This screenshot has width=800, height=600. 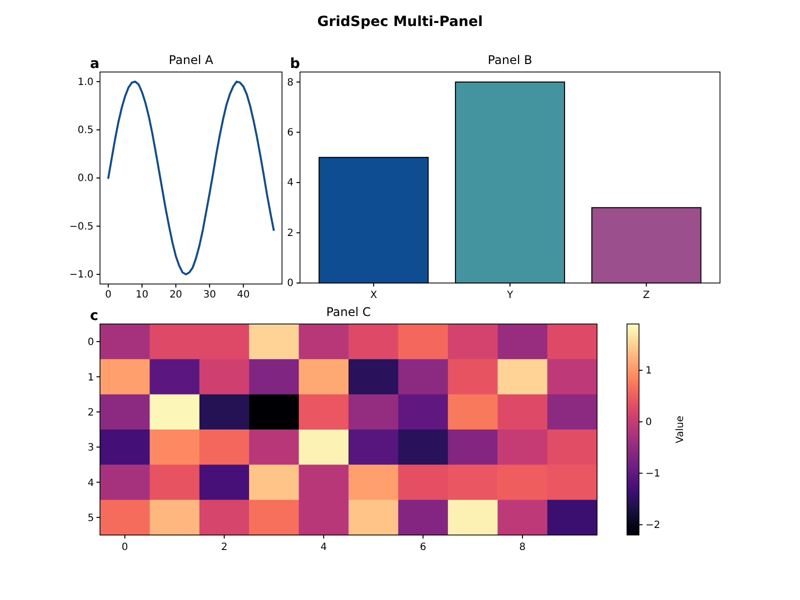 What do you see at coordinates (423, 547) in the screenshot?
I see `x-tick-label: 6` at bounding box center [423, 547].